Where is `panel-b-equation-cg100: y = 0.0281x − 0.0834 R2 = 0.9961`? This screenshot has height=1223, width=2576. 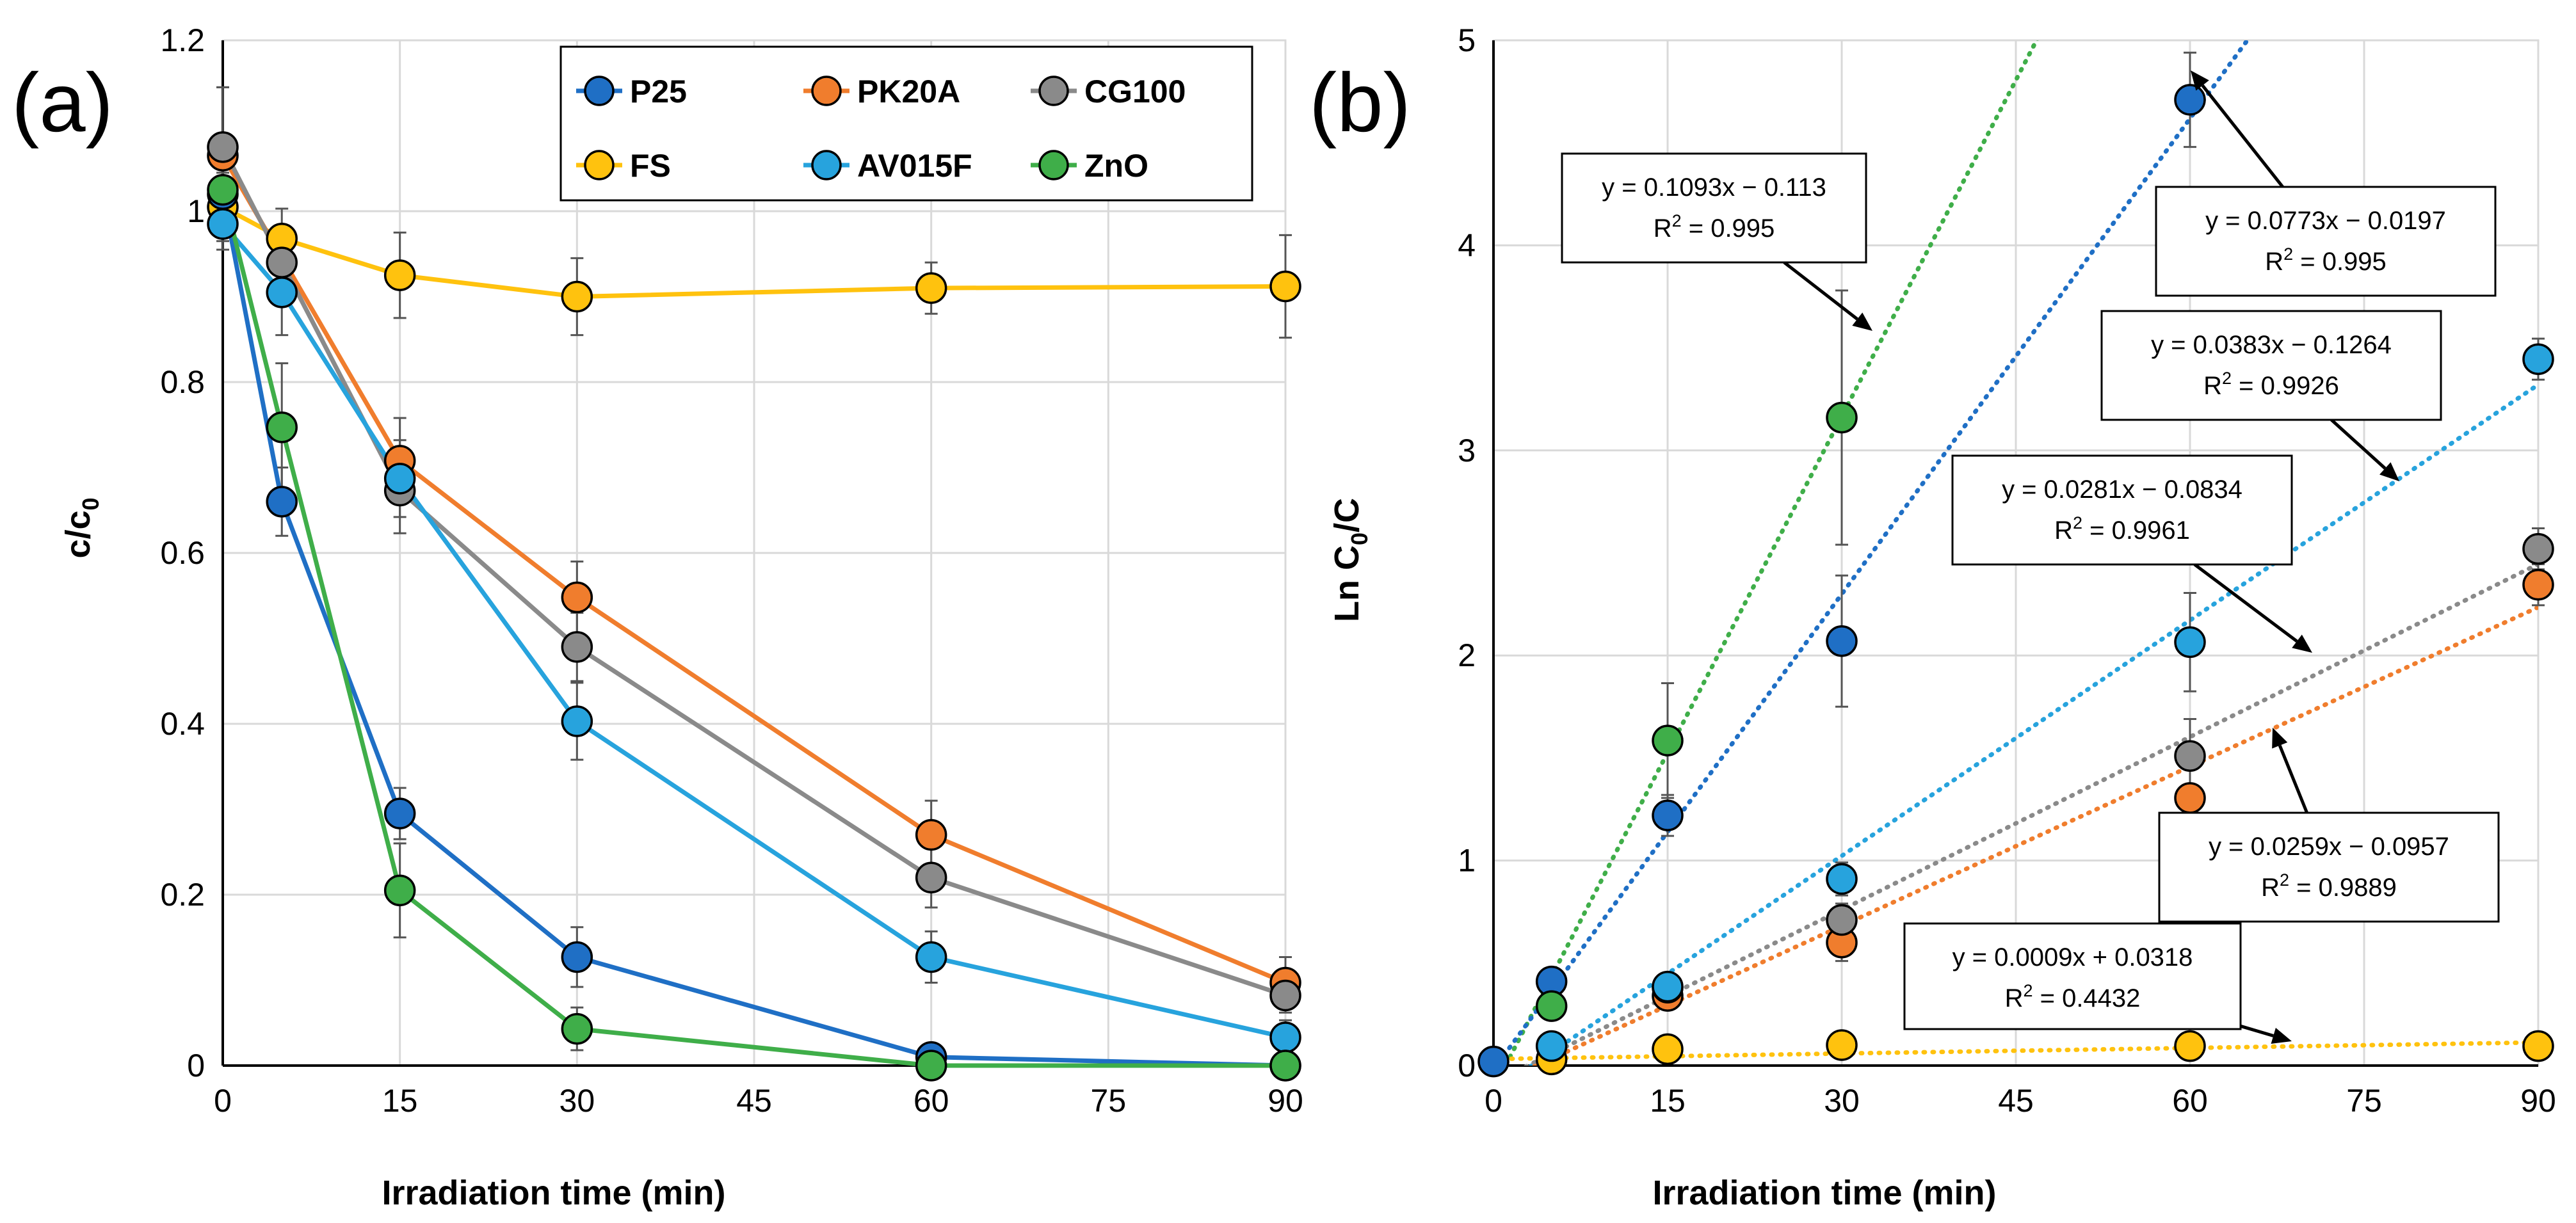
panel-b-equation-cg100: y = 0.0281x − 0.0834 R2 = 0.9961 is located at coordinates (2131, 553).